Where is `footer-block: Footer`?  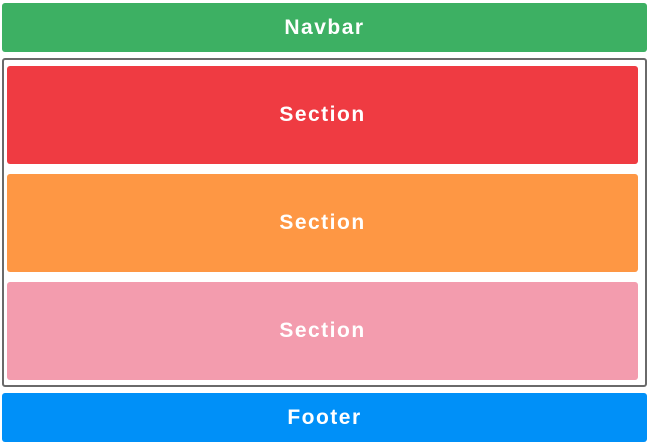 footer-block: Footer is located at coordinates (324, 417).